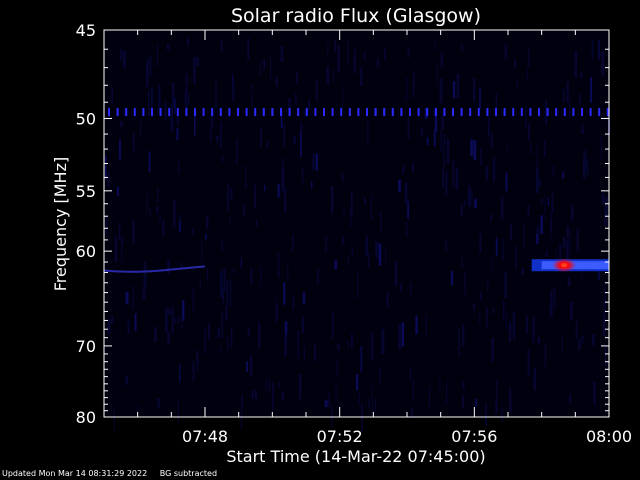 Image resolution: width=640 pixels, height=480 pixels. What do you see at coordinates (609, 436) in the screenshot?
I see `x-tick-label: 08:00` at bounding box center [609, 436].